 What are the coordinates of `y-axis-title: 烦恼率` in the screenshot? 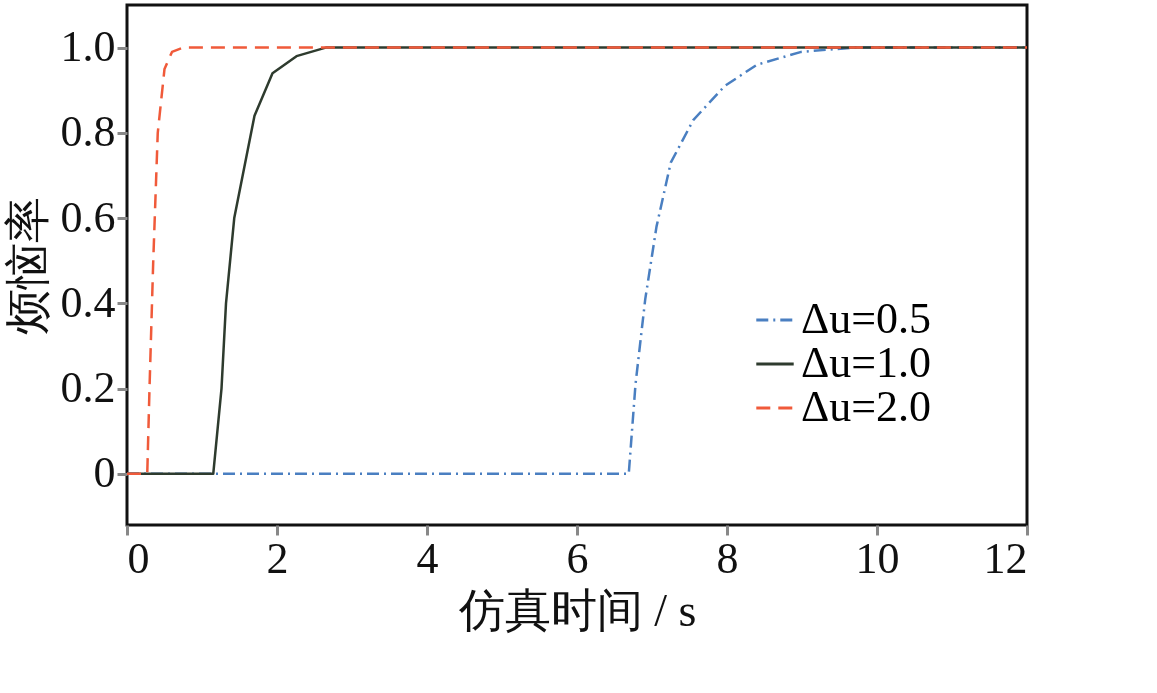 It's located at (27, 265).